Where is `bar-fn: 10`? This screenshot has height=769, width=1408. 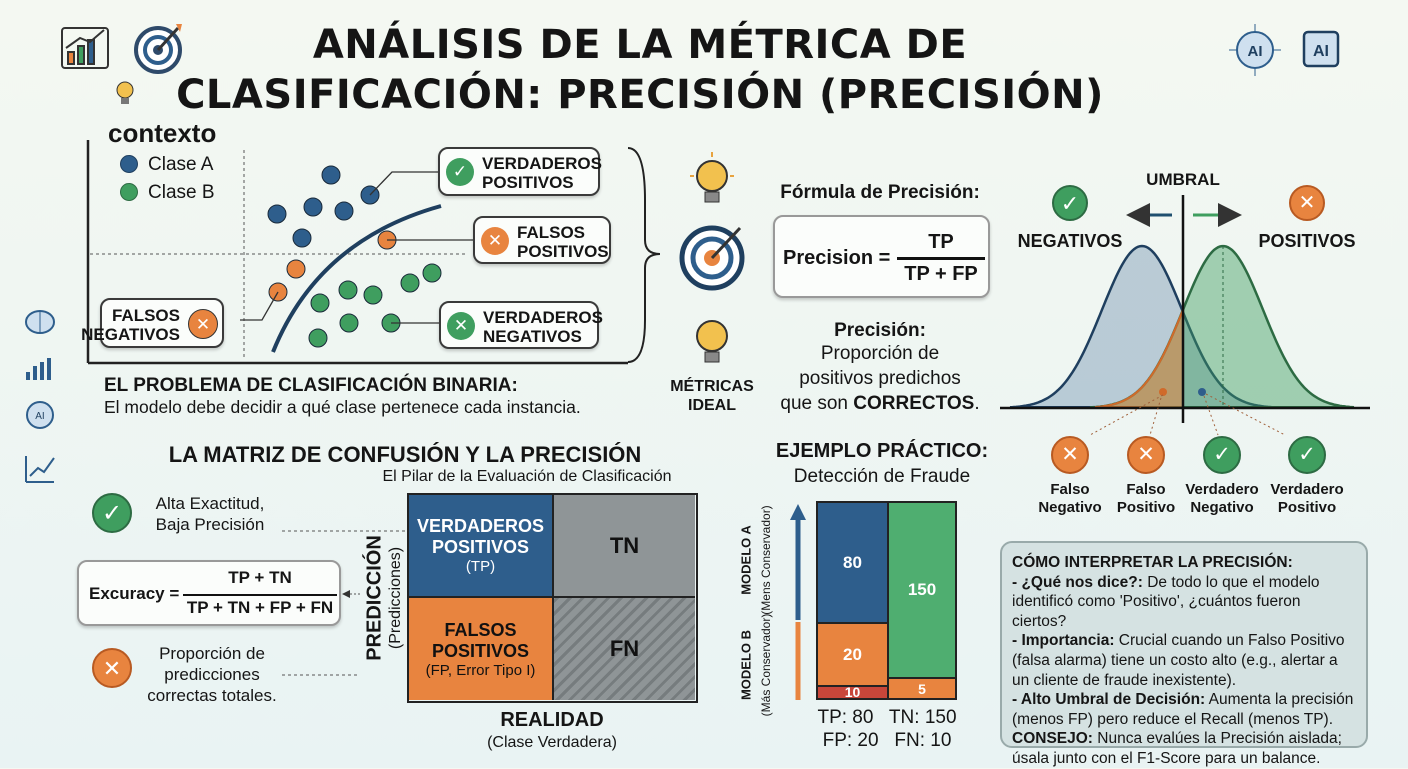
bar-fn: 10 is located at coordinates (852, 692).